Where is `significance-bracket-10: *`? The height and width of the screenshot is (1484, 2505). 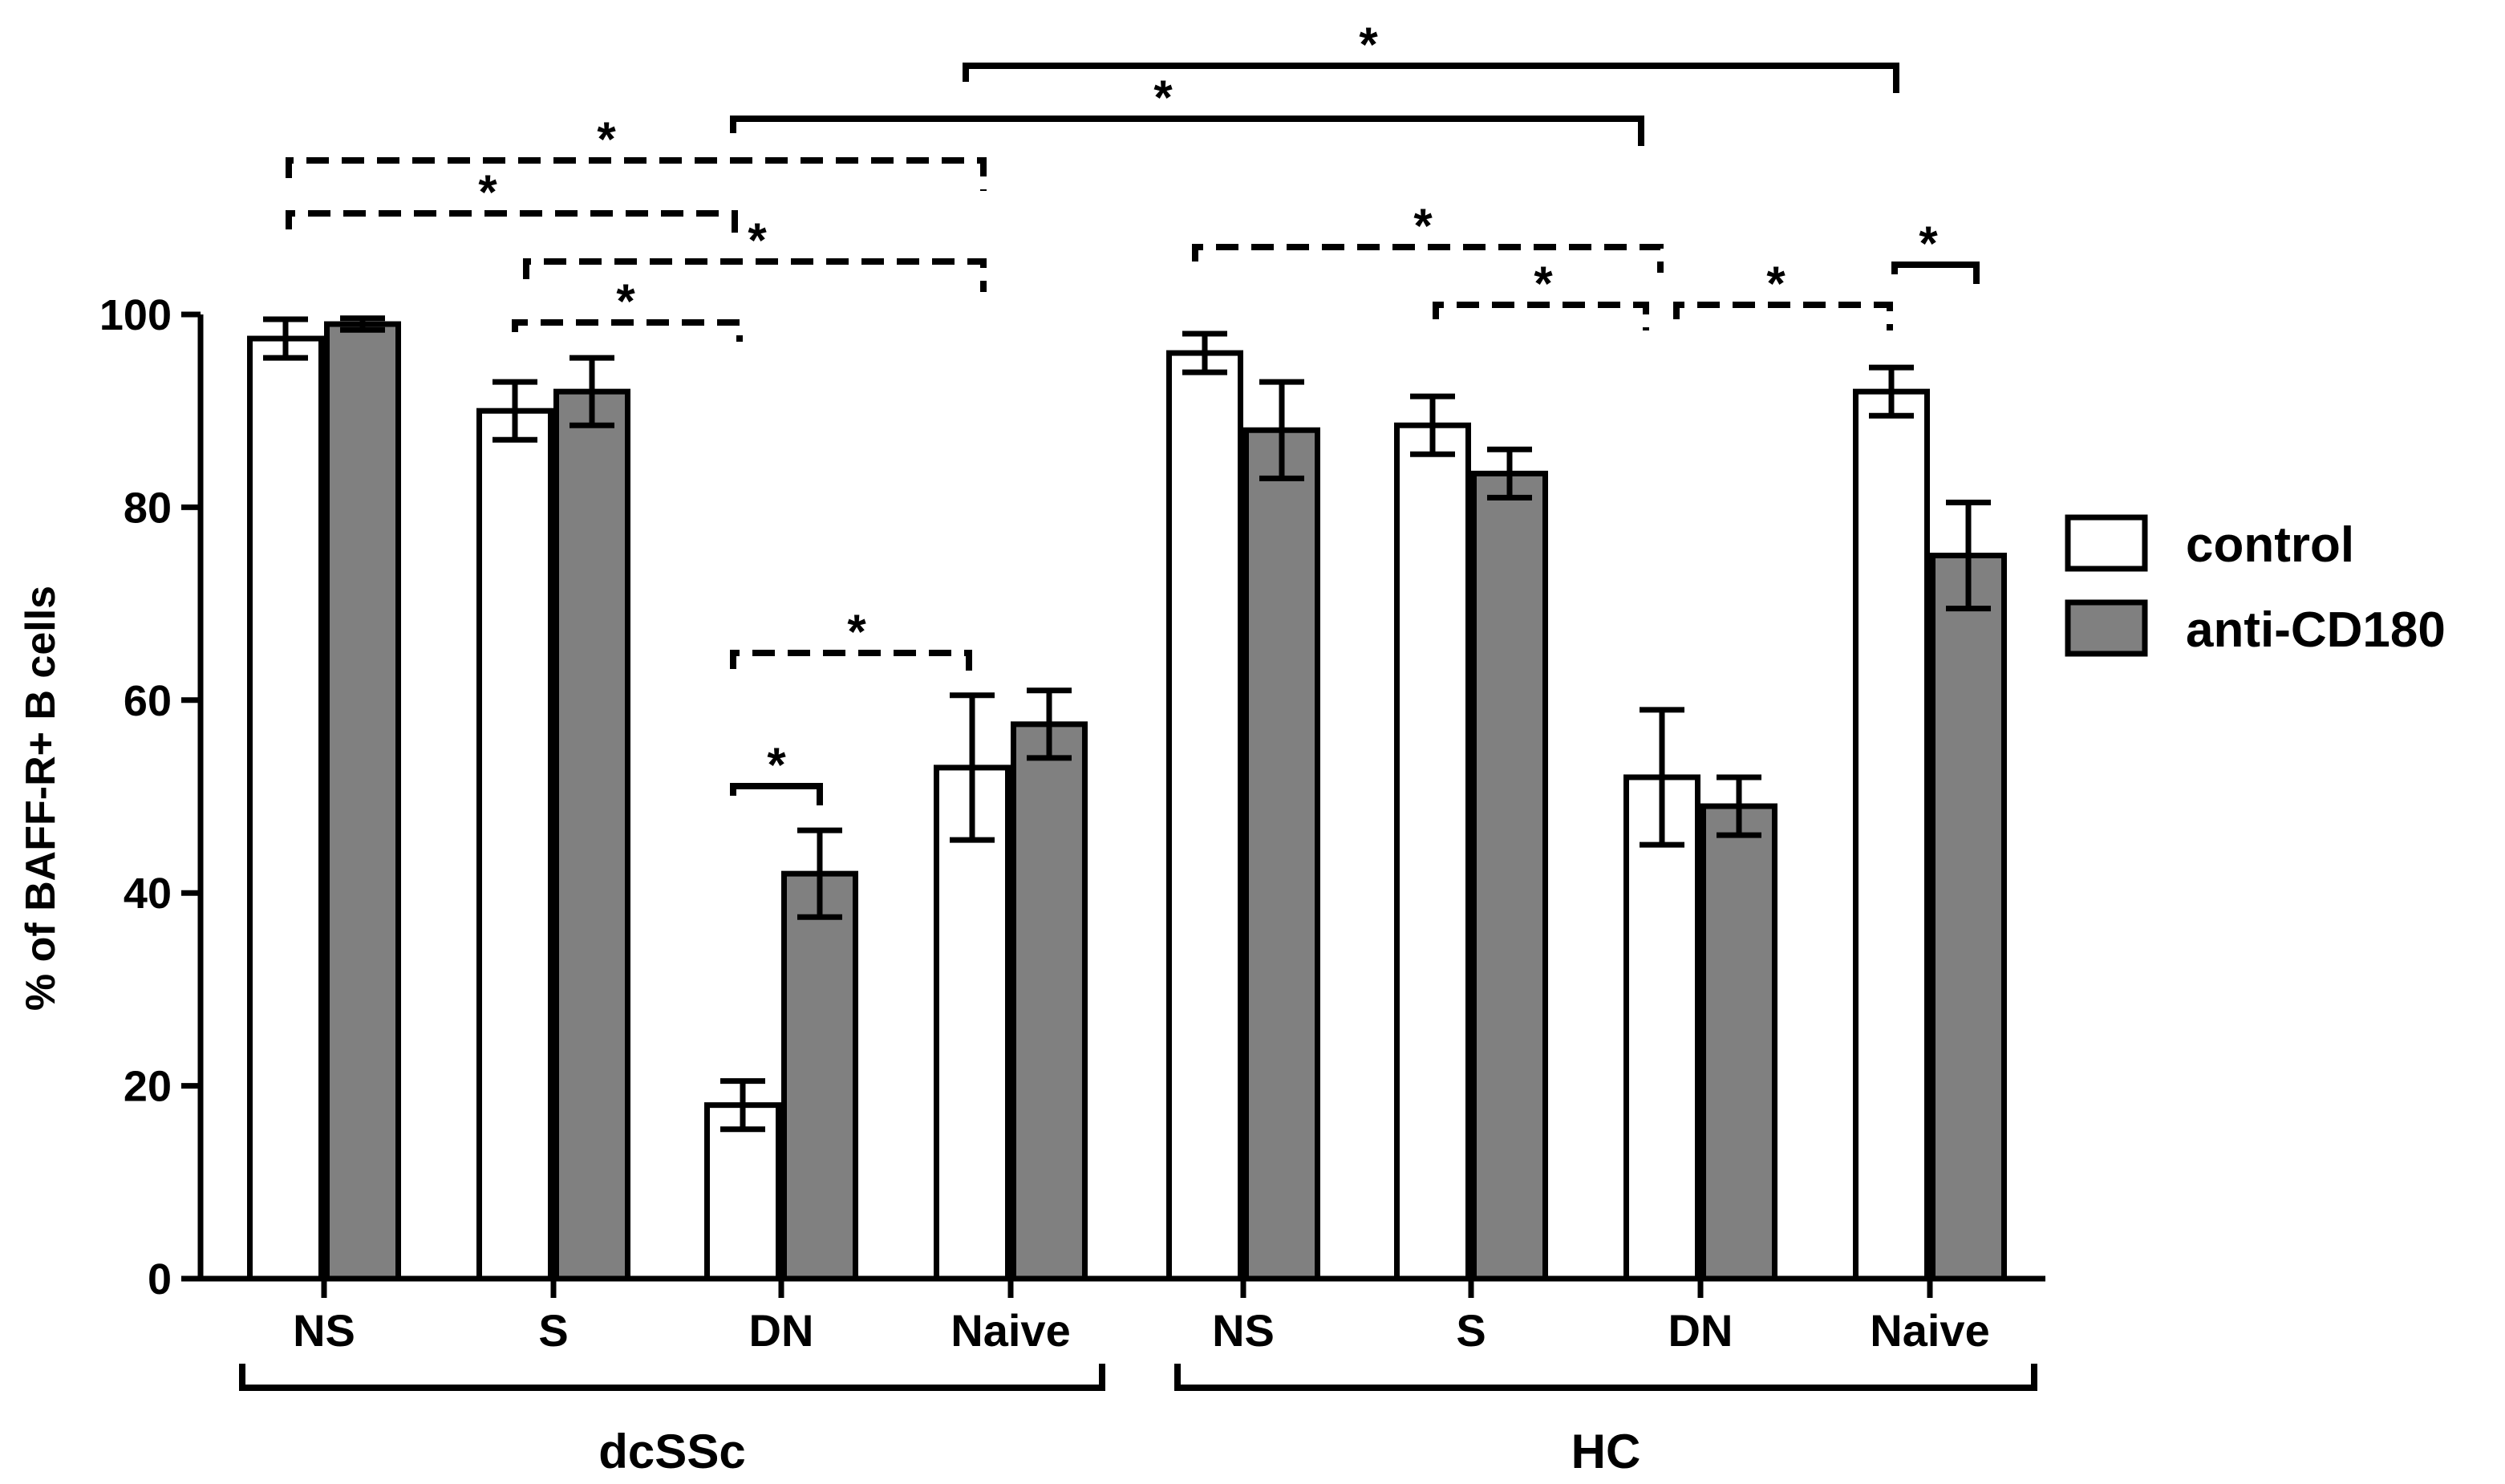 significance-bracket-10: * is located at coordinates (1783, 294).